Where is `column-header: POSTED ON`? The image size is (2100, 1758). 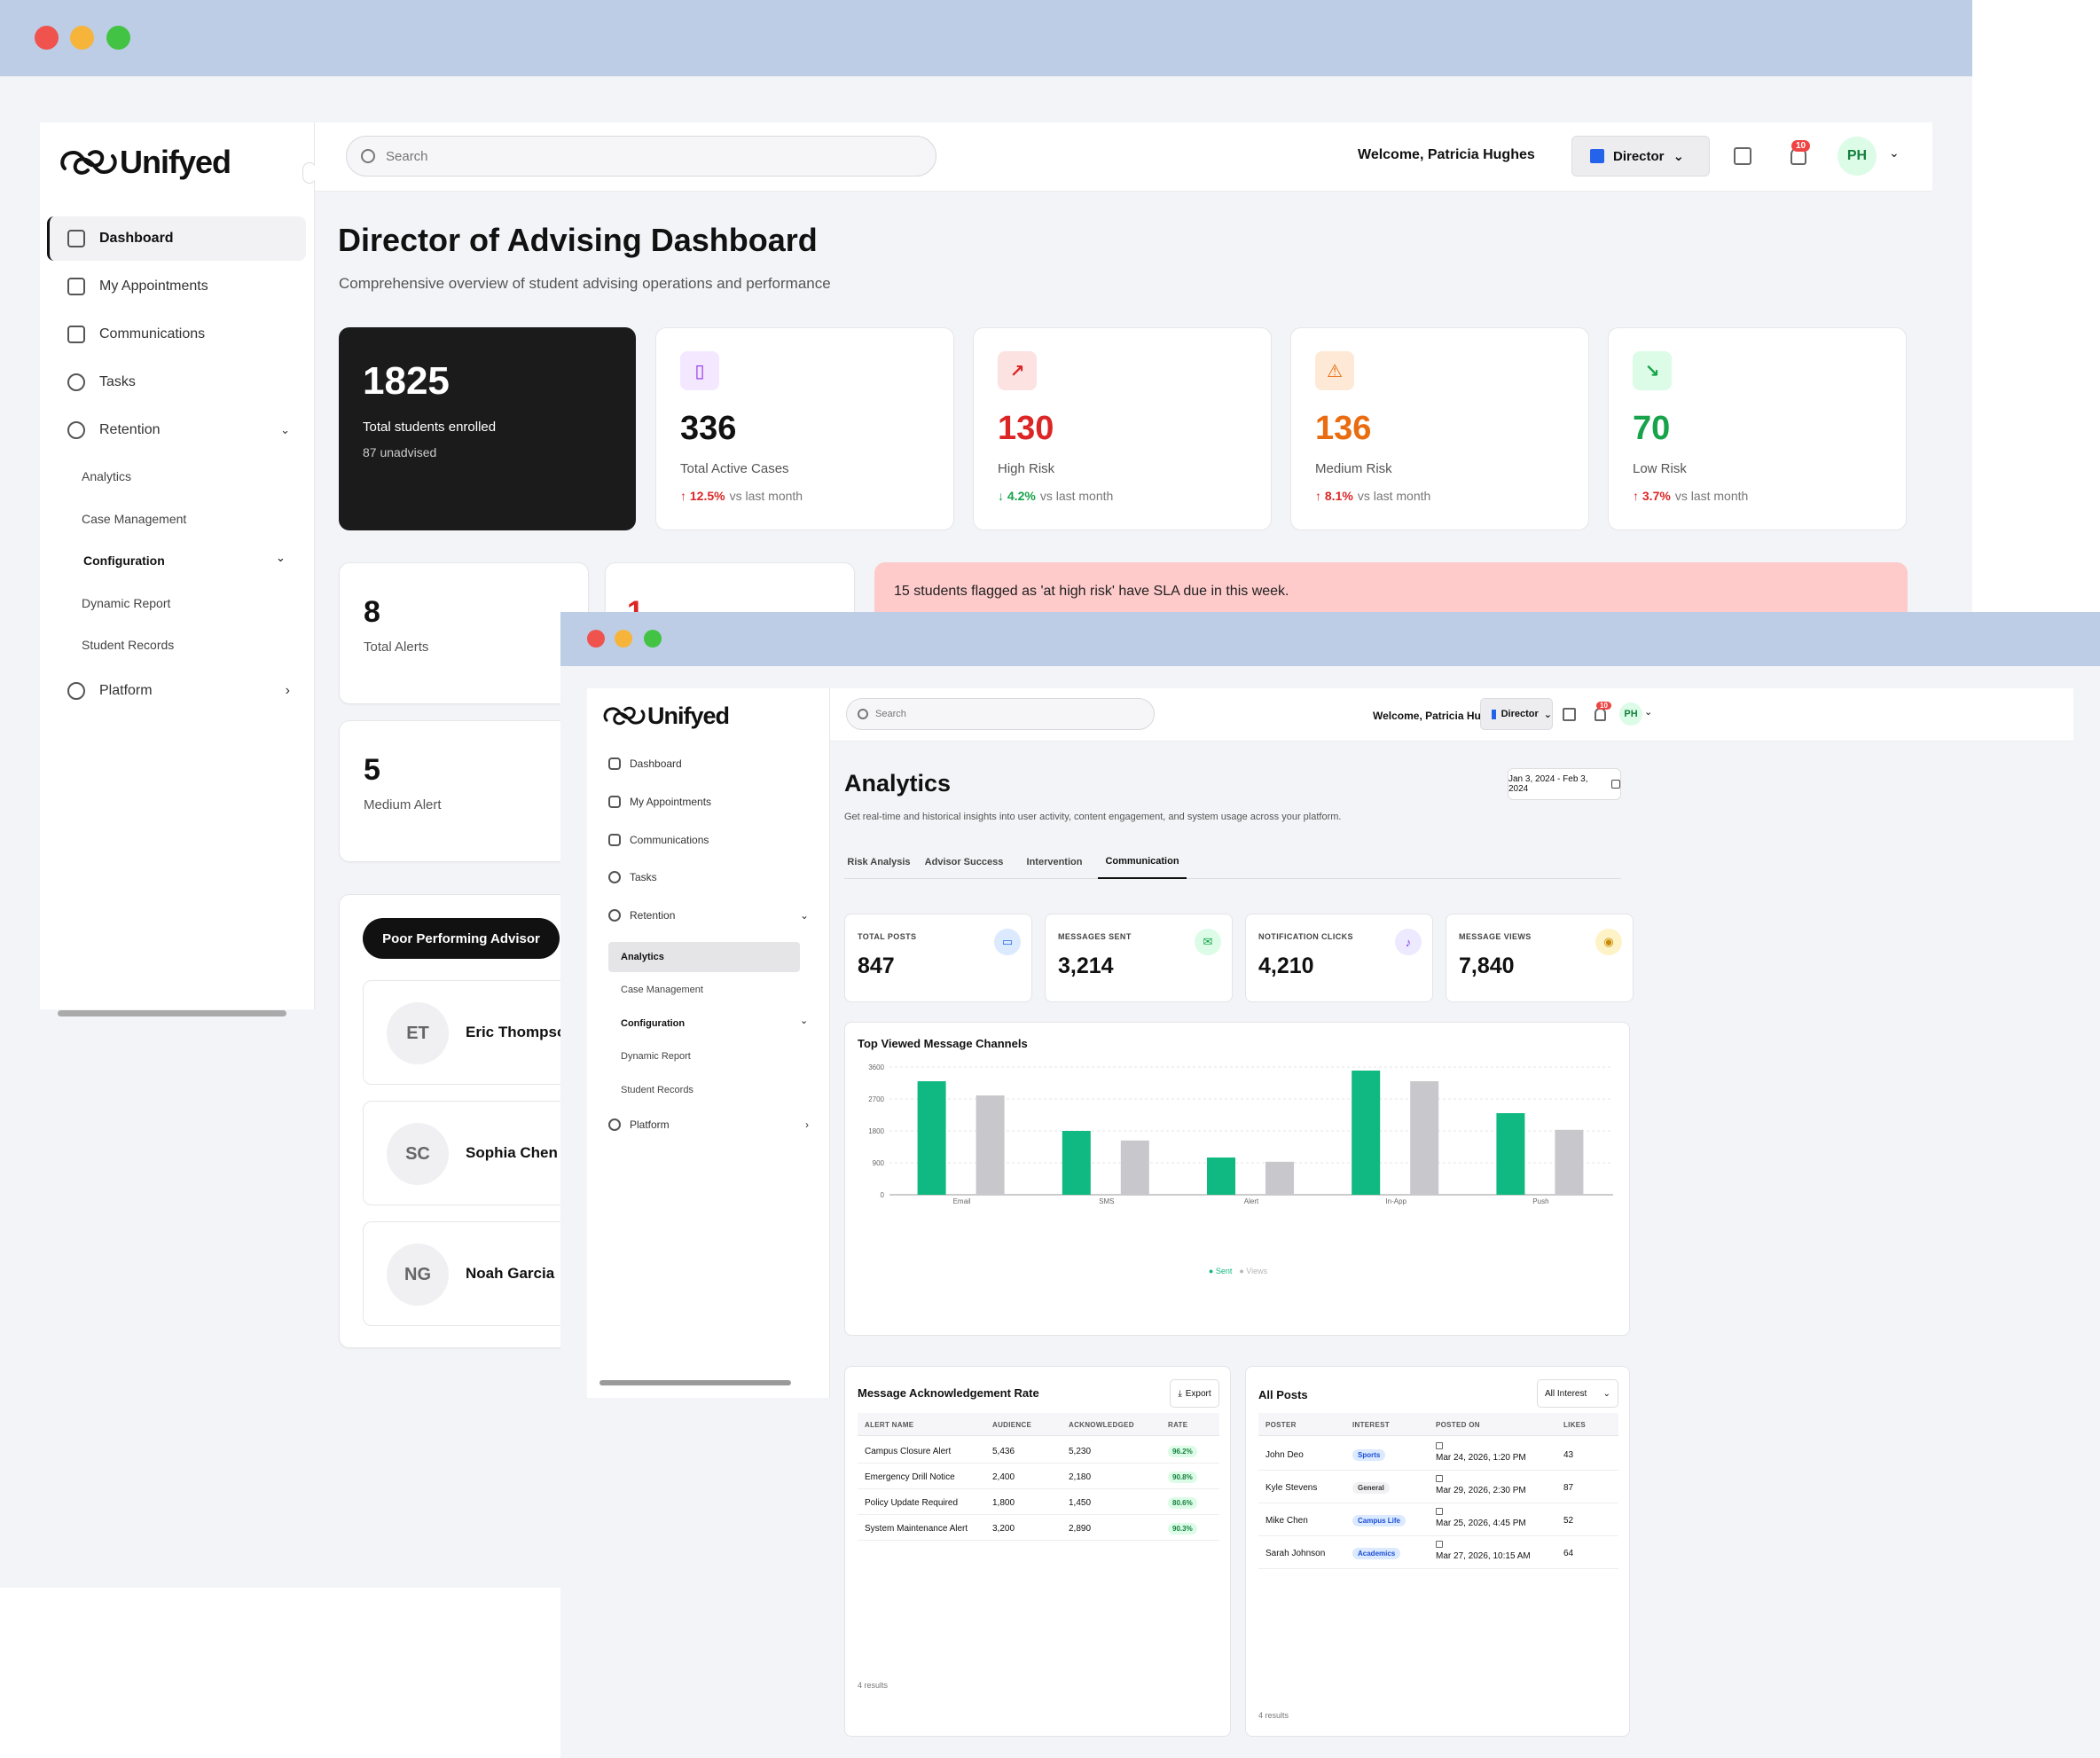 column-header: POSTED ON is located at coordinates (1458, 1425).